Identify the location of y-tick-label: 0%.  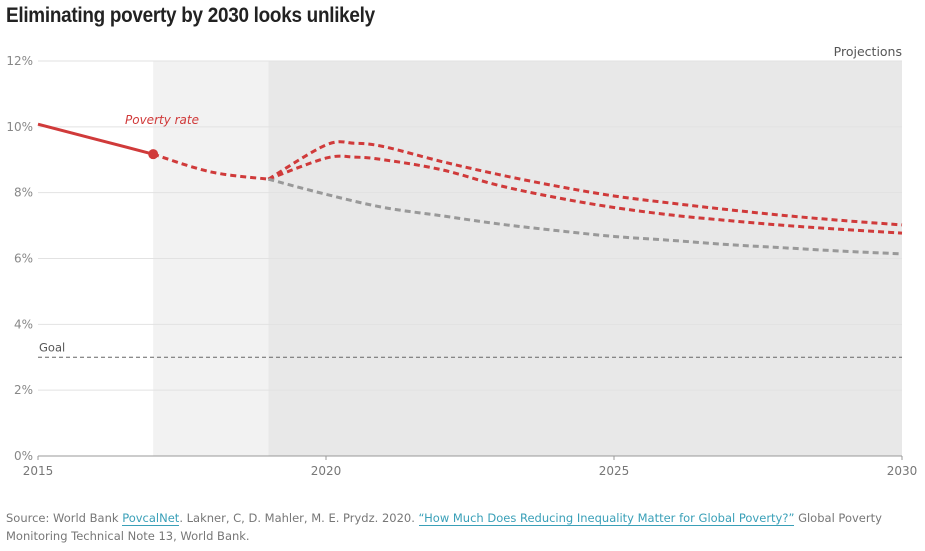
(23, 456).